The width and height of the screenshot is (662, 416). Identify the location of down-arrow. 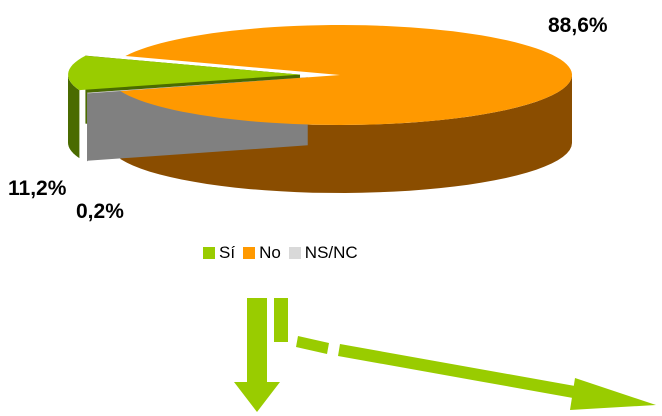
(257, 355).